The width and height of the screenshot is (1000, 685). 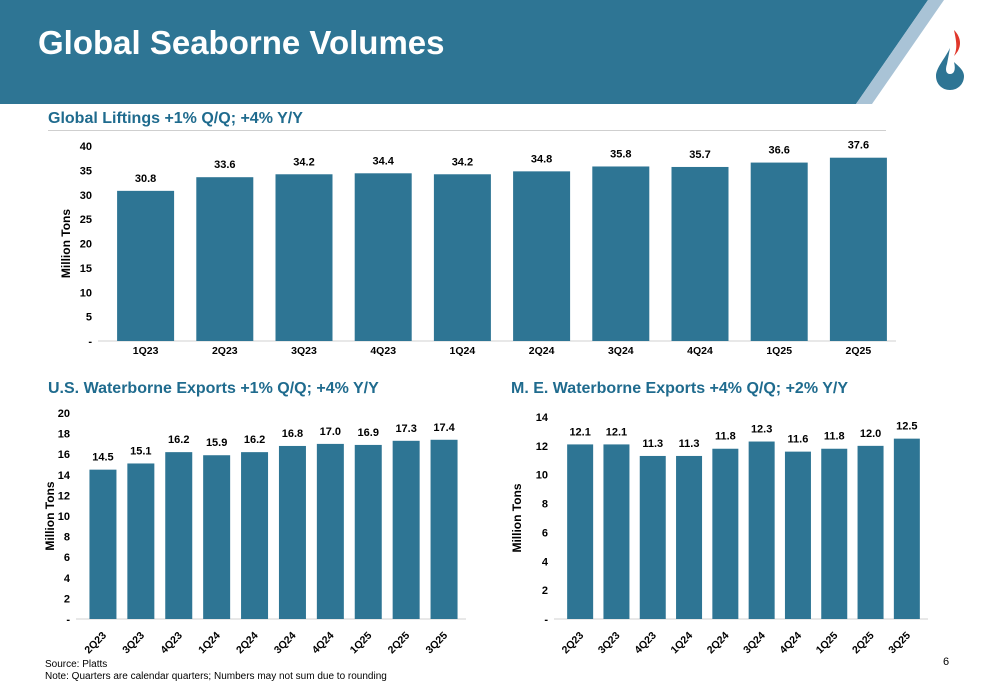 I want to click on data-label: 16.8, so click(x=292, y=434).